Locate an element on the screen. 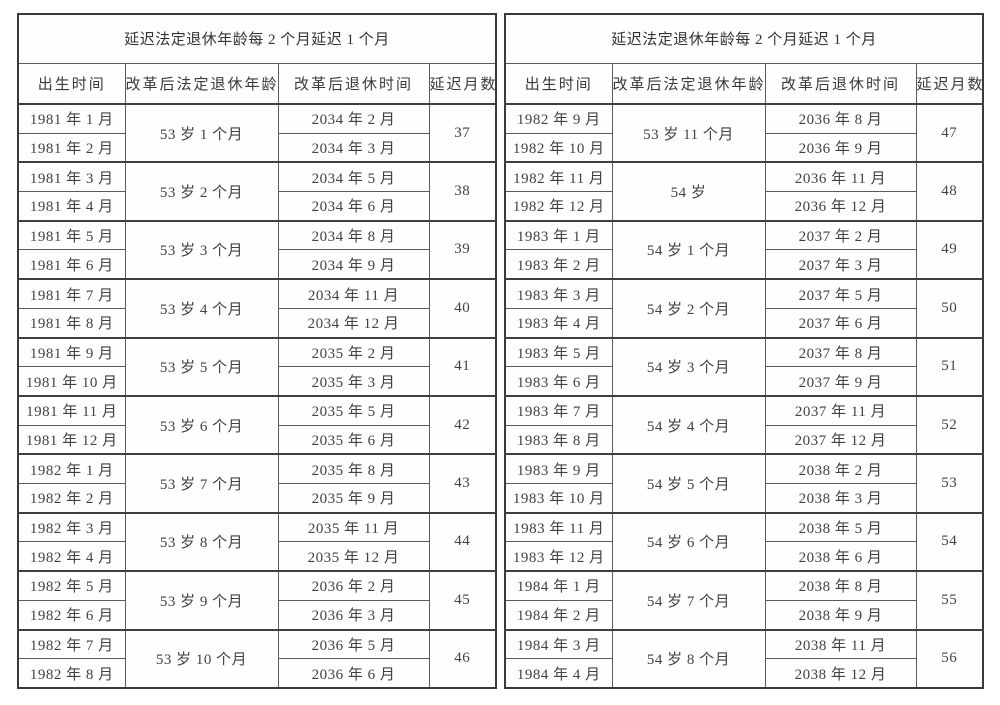 This screenshot has height=705, width=1000. birth-cell: 1982 年 4 月 is located at coordinates (71, 556).